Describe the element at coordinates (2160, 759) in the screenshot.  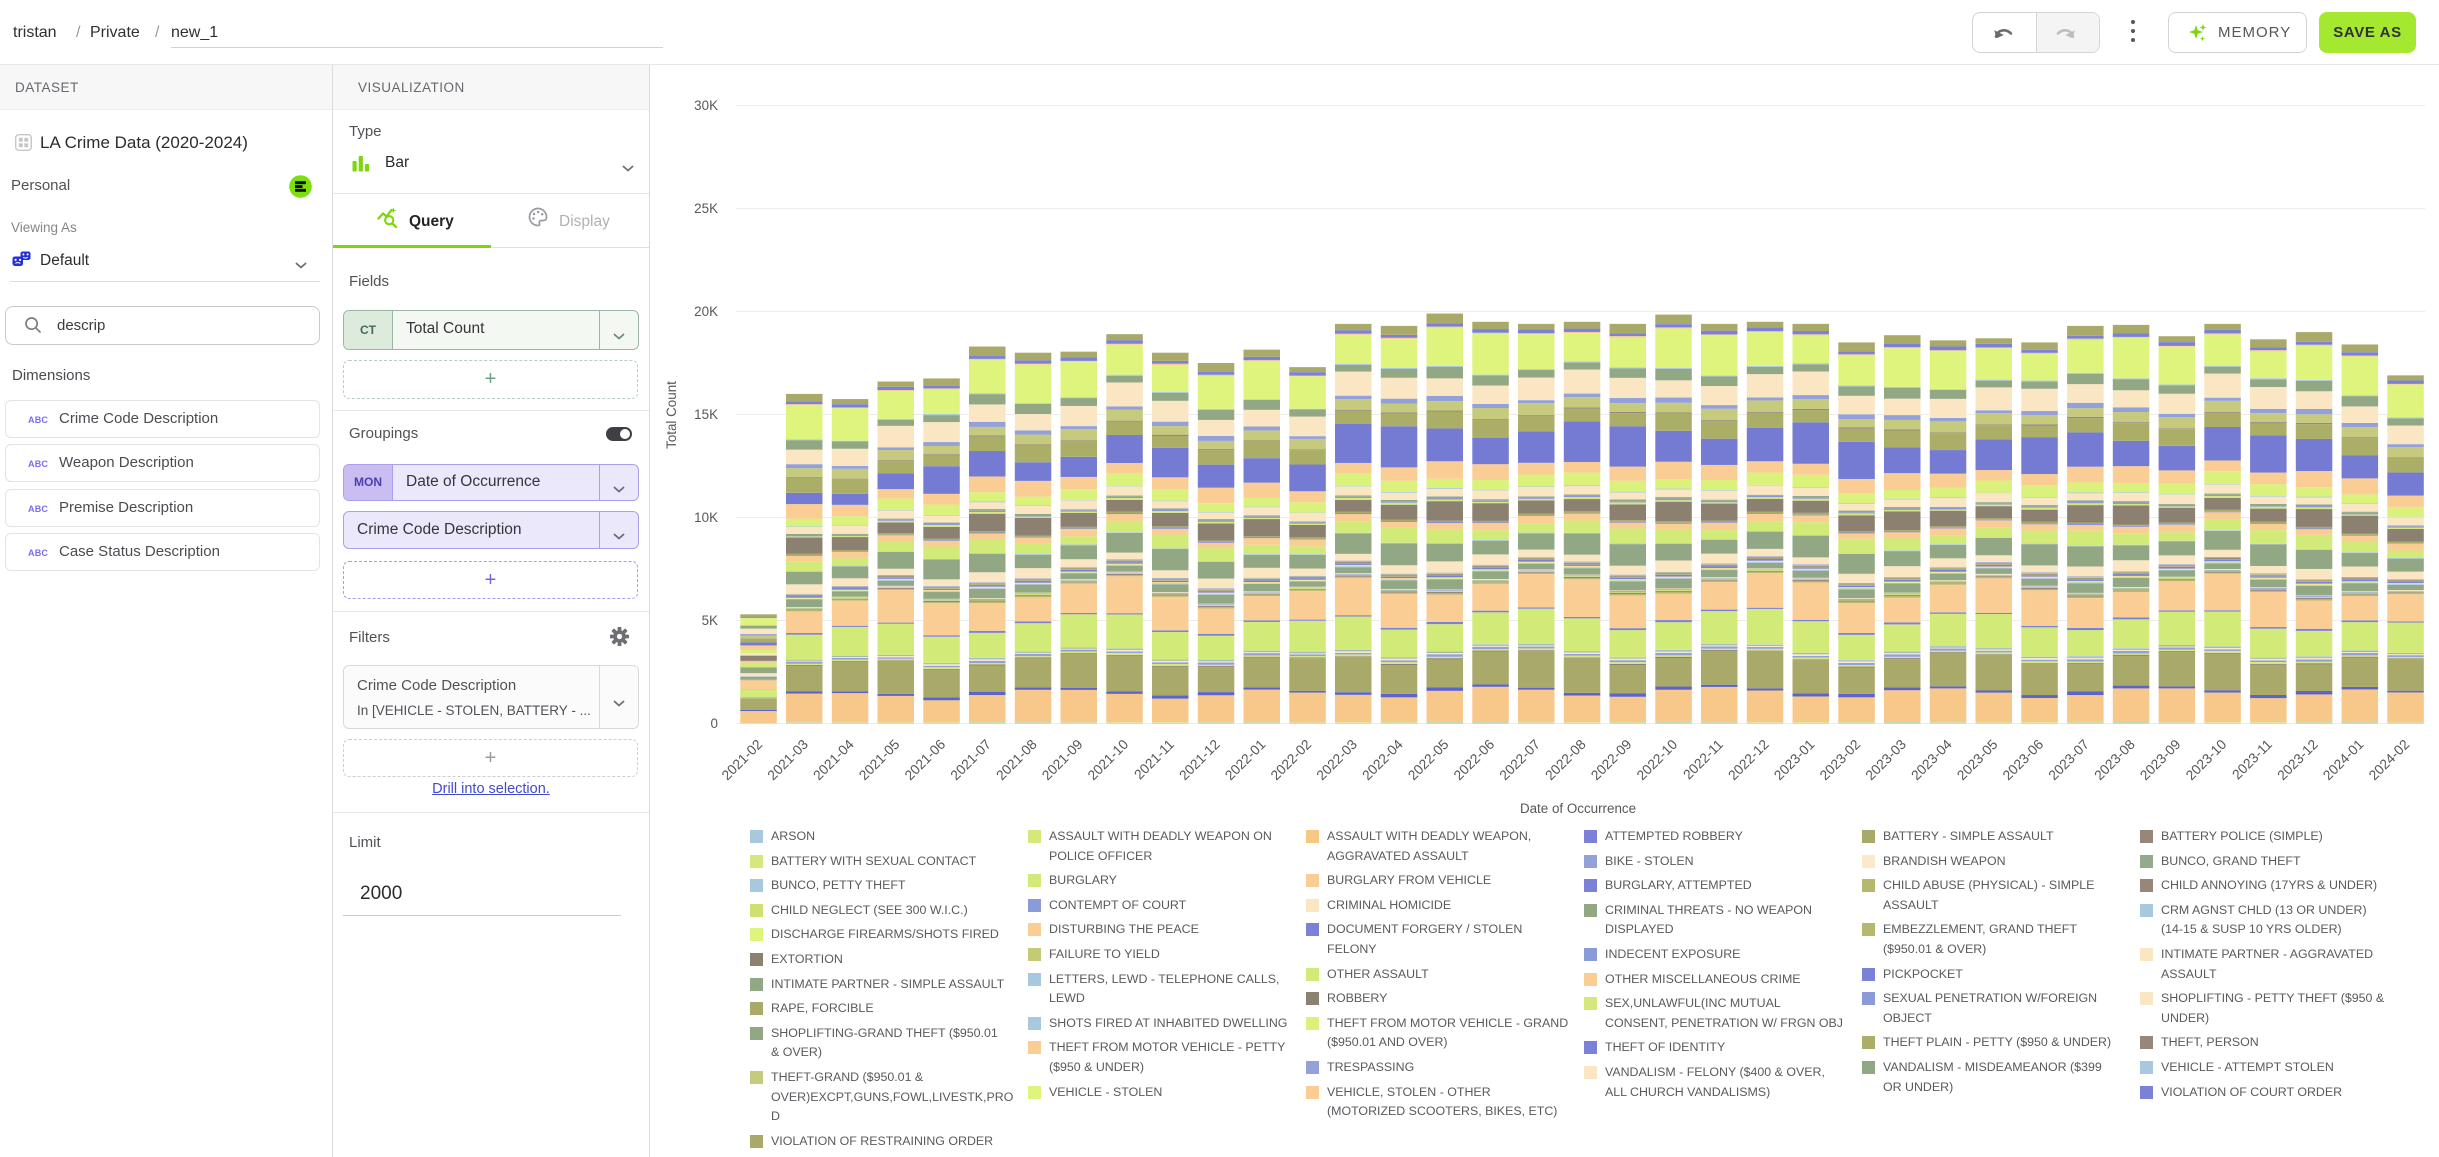
I see `svg-text: 2023-09` at that location.